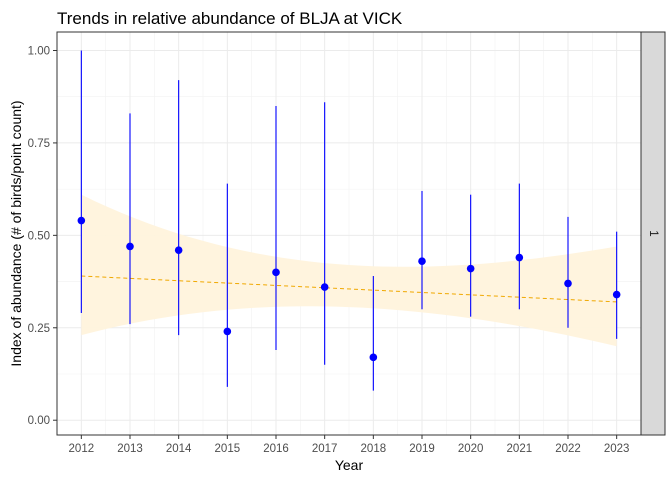  What do you see at coordinates (39, 236) in the screenshot?
I see `y-tick-label: 0.50` at bounding box center [39, 236].